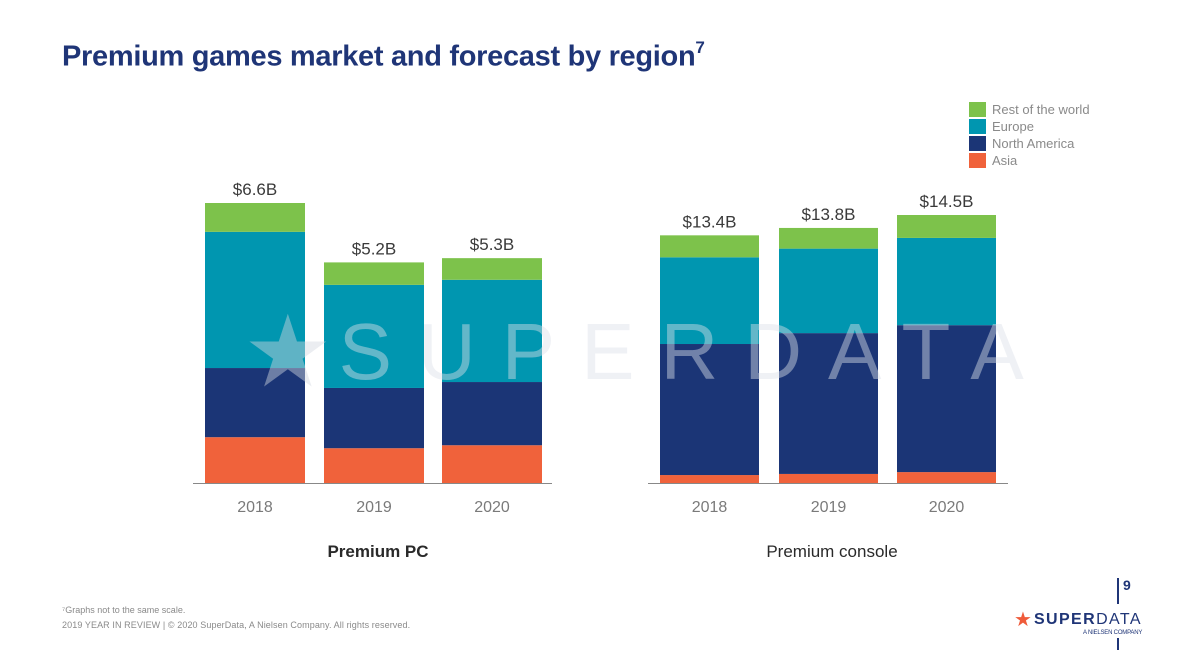  I want to click on legend-item-north-america: North America, so click(1029, 143).